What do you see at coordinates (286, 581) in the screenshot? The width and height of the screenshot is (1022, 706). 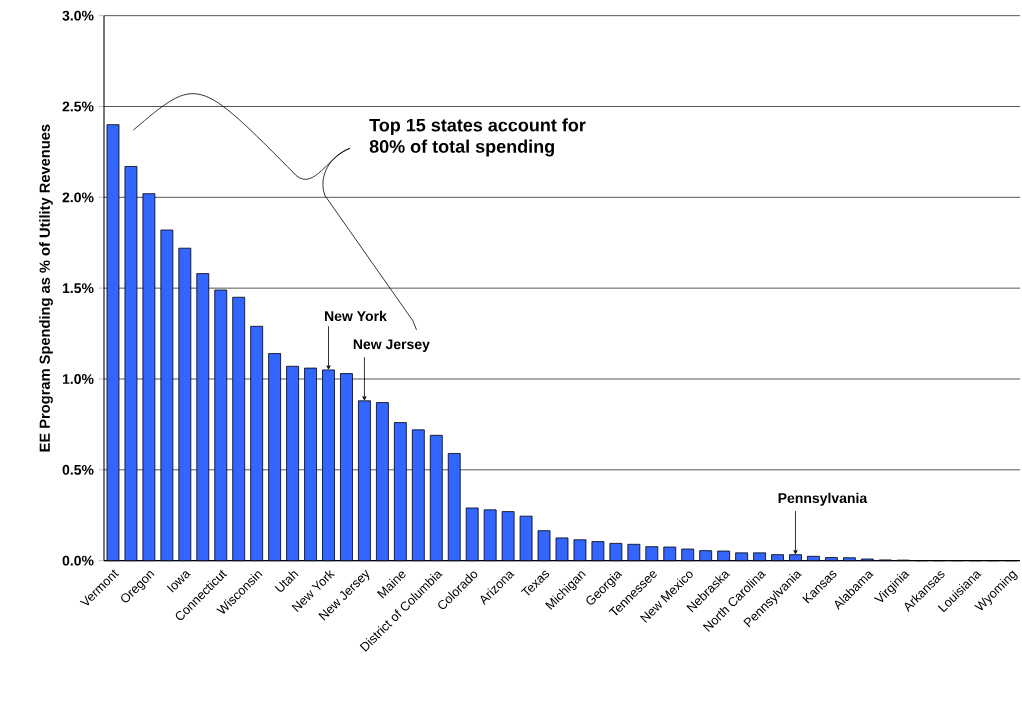 I see `x-tick-label: Utah` at bounding box center [286, 581].